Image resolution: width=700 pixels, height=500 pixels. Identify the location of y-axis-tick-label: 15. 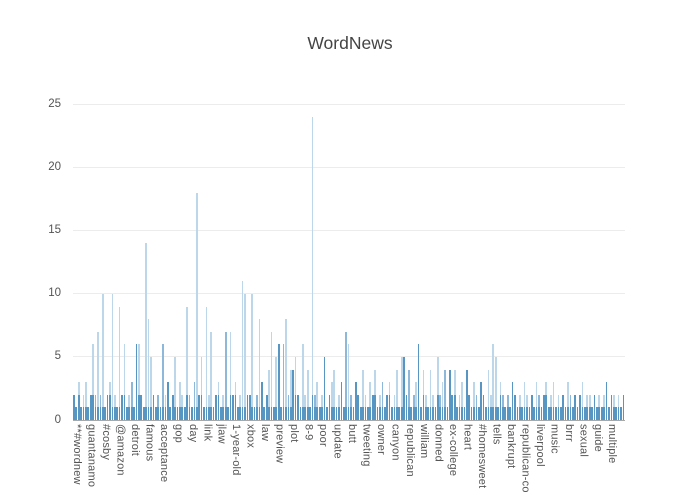
(54, 230).